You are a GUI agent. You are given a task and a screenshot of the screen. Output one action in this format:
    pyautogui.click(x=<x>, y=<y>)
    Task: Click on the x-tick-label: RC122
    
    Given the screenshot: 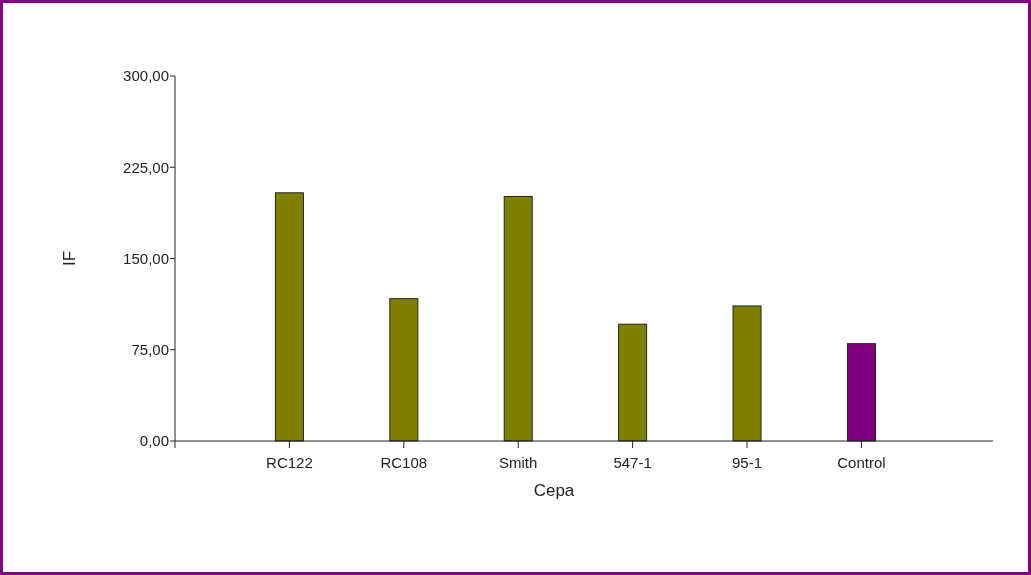 What is the action you would take?
    pyautogui.click(x=289, y=462)
    